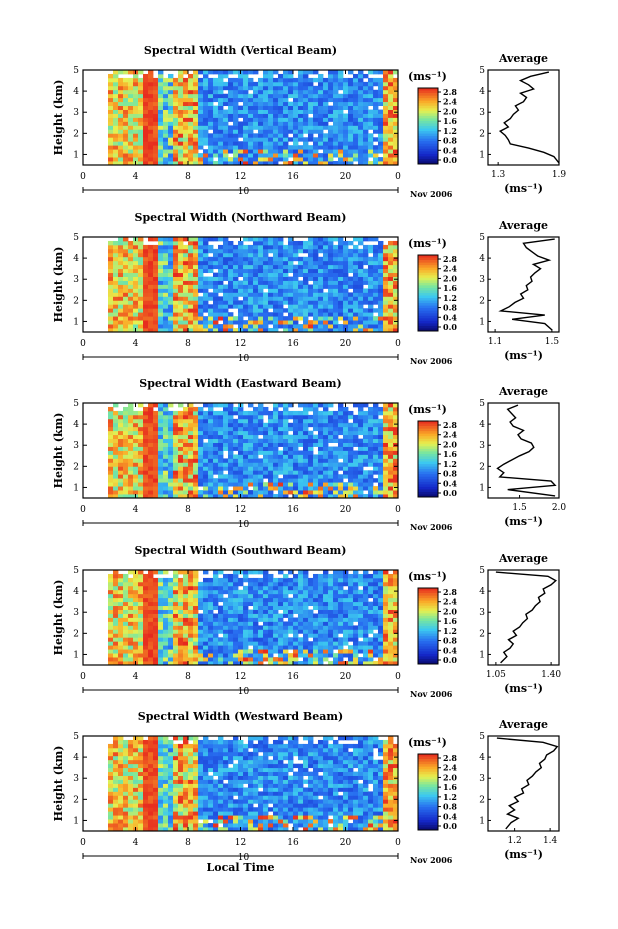 The height and width of the screenshot is (929, 618). What do you see at coordinates (428, 94) in the screenshot?
I see `colorbar-swatch` at bounding box center [428, 94].